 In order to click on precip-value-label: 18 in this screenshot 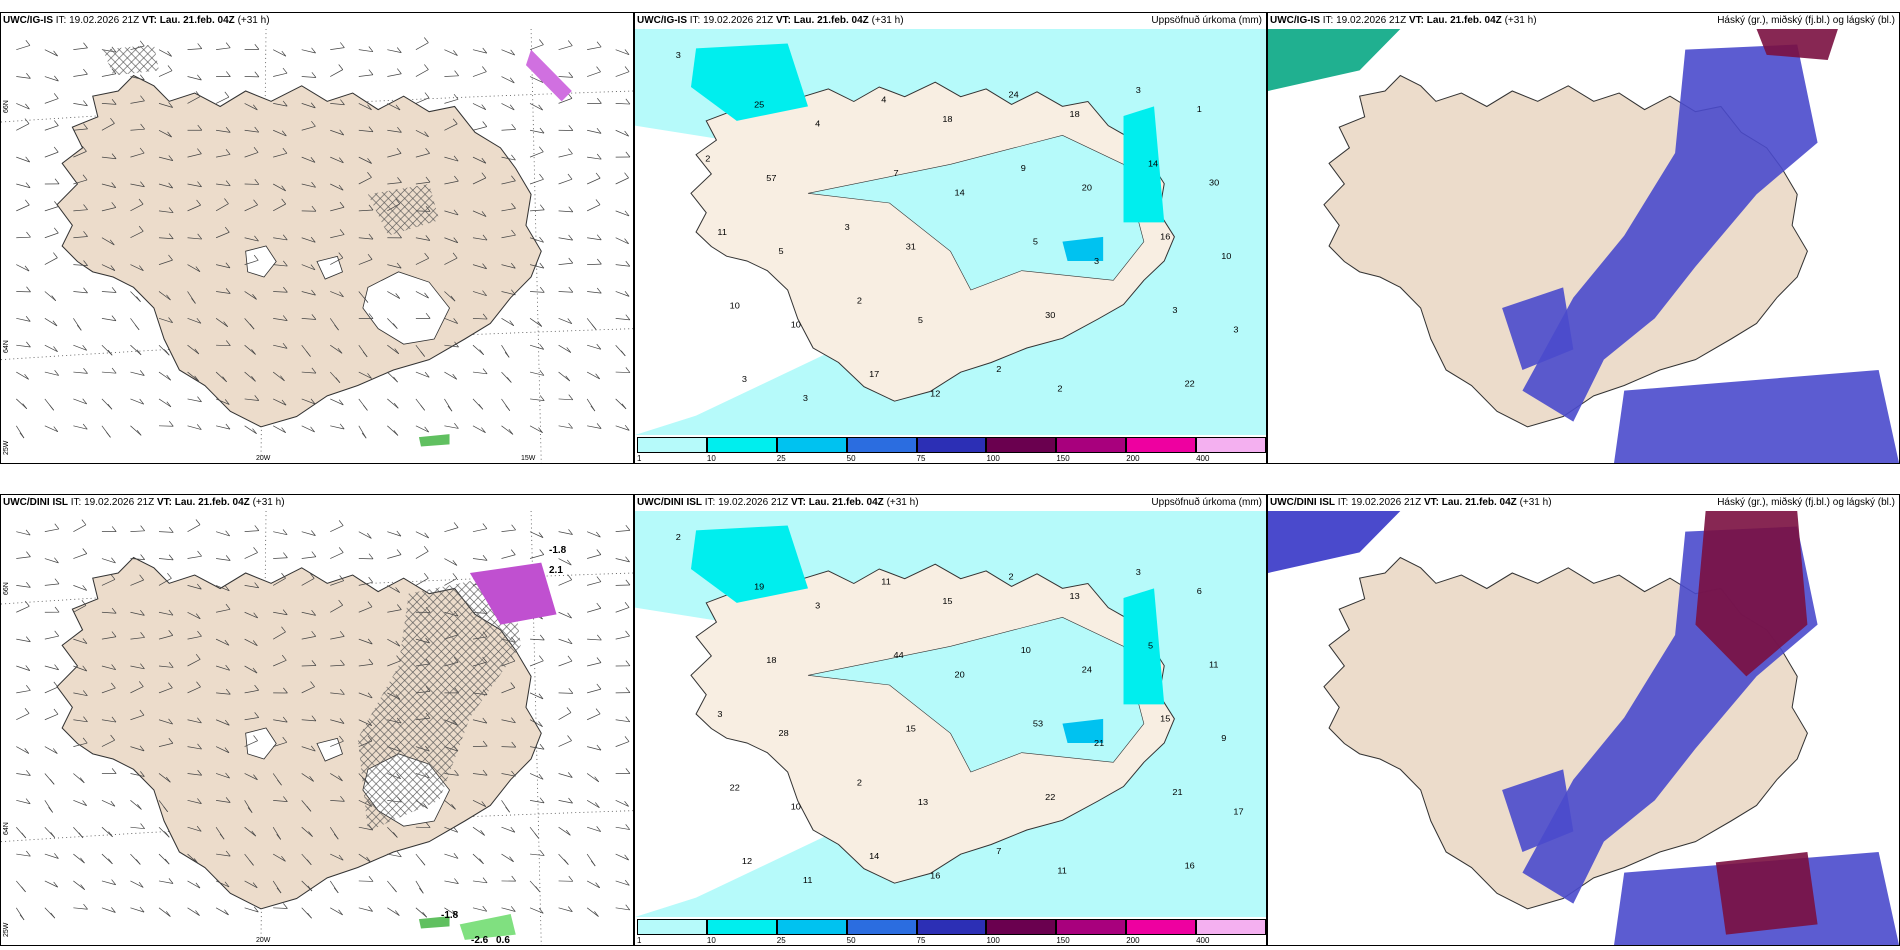, I will do `click(771, 660)`.